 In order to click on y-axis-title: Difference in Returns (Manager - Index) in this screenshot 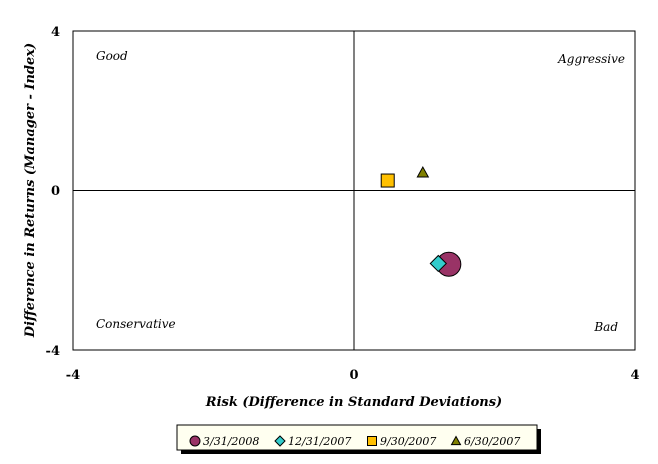, I will do `click(30, 190)`.